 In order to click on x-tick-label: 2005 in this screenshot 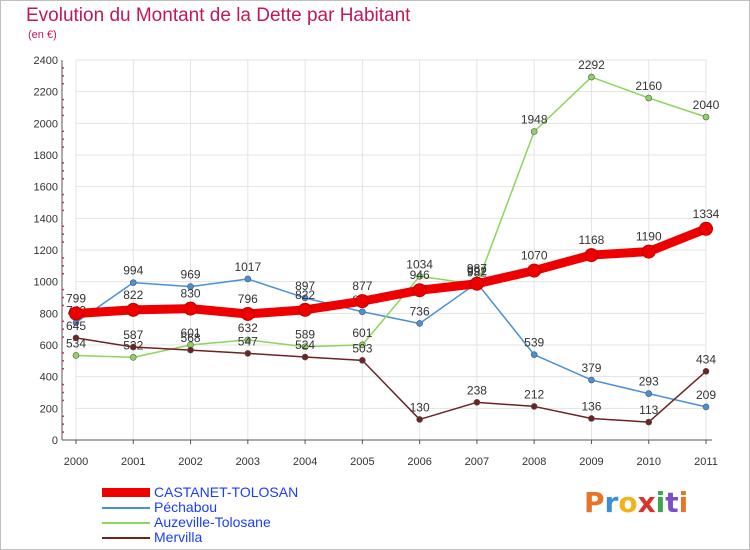, I will do `click(362, 462)`.